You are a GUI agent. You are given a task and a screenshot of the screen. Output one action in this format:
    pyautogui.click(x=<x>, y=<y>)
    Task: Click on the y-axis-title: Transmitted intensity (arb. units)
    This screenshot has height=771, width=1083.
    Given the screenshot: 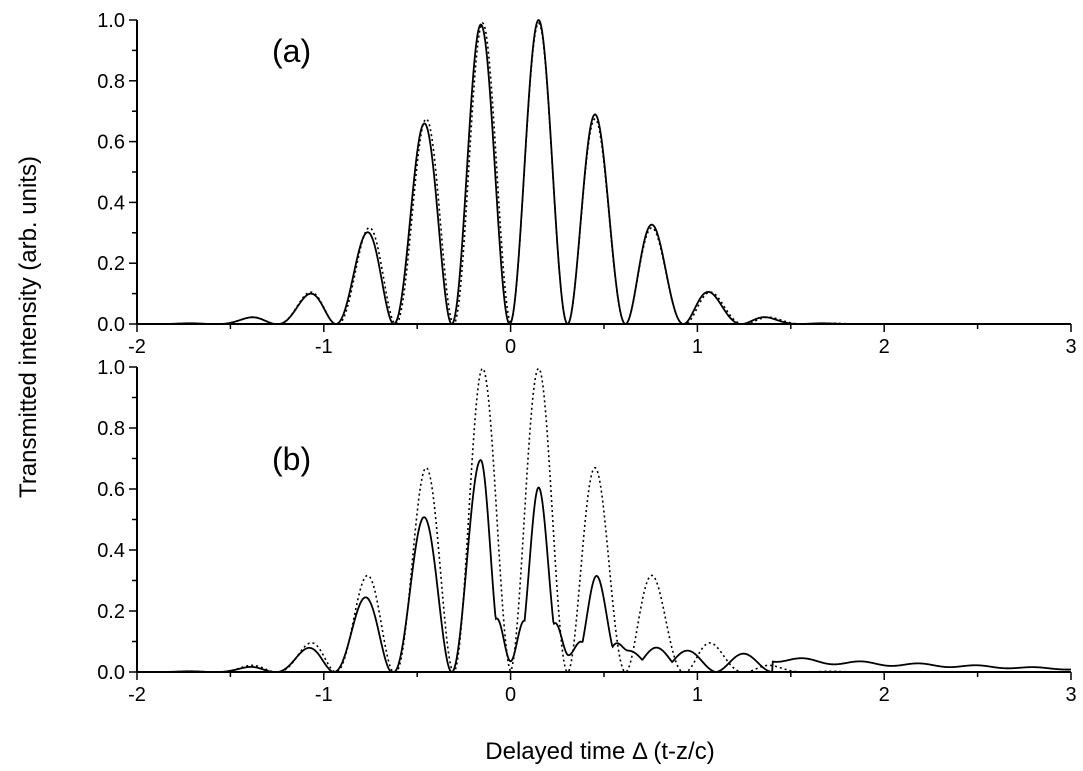 What is the action you would take?
    pyautogui.click(x=28, y=327)
    